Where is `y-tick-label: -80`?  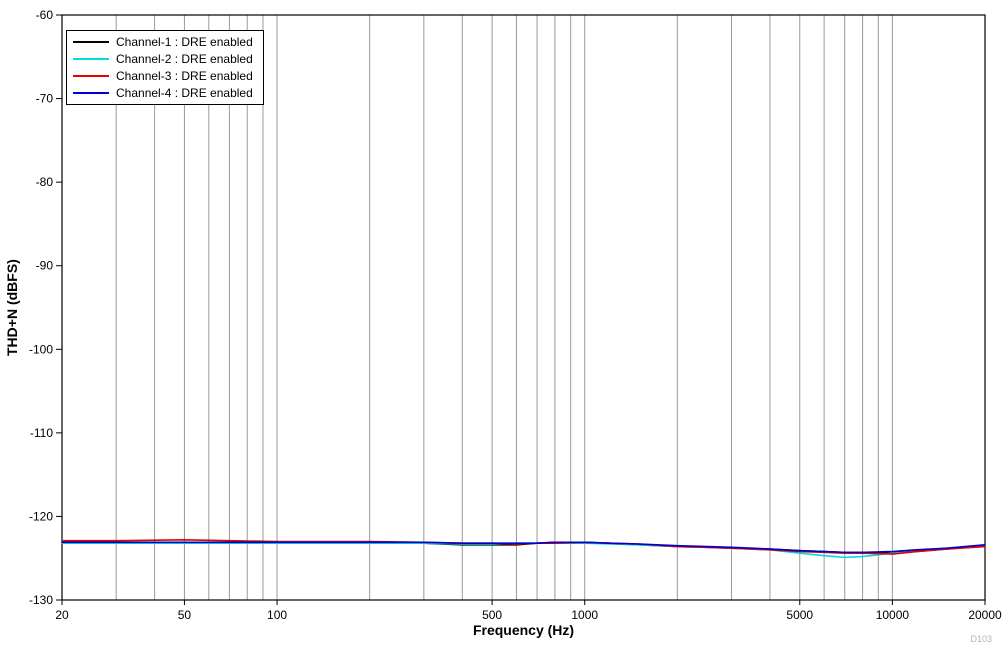
y-tick-label: -80 is located at coordinates (45, 182).